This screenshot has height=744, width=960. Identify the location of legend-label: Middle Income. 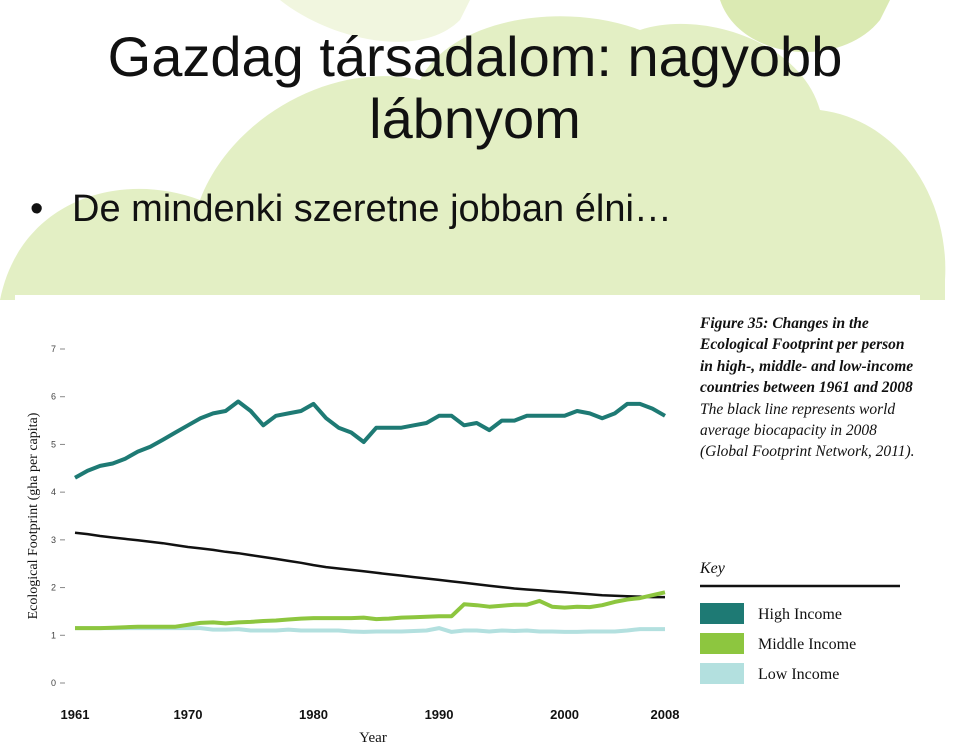
(807, 644).